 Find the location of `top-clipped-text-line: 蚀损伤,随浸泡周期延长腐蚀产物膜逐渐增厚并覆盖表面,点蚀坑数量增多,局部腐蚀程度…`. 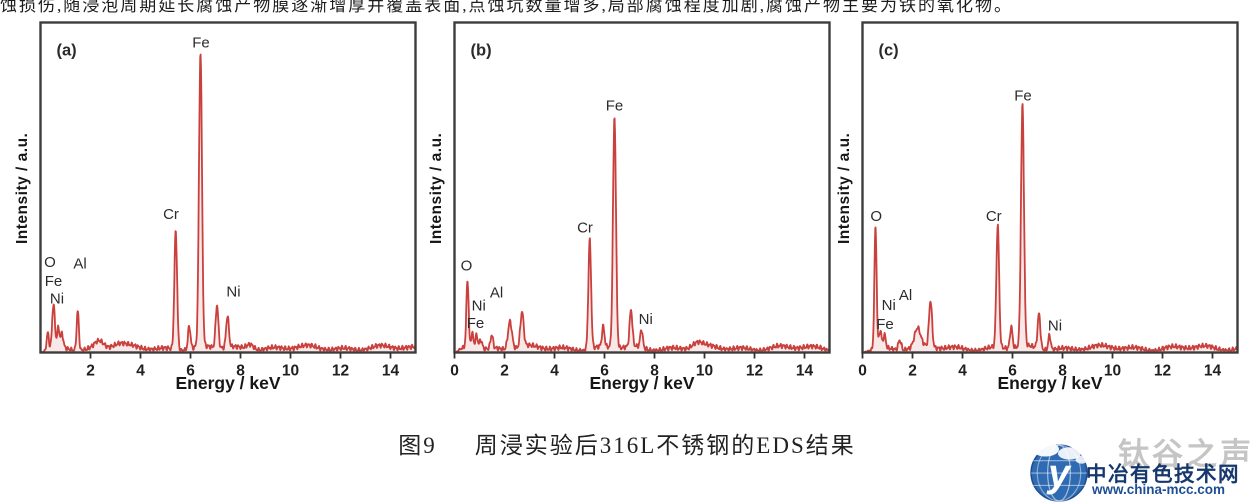

top-clipped-text-line: 蚀损伤,随浸泡周期延长腐蚀产物膜逐渐增厚并覆盖表面,点蚀坑数量增多,局部腐蚀程度… is located at coordinates (506, 6).